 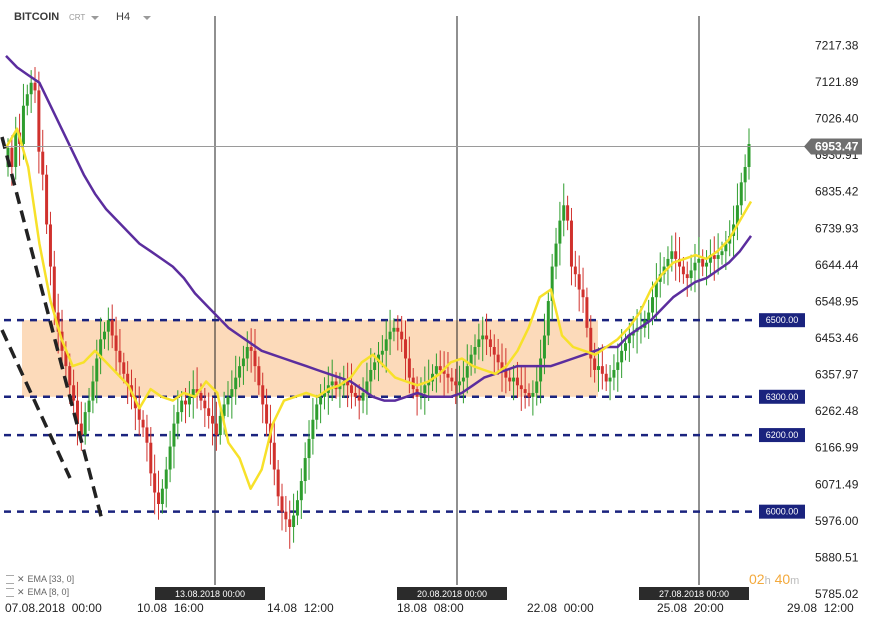 What do you see at coordinates (21, 579) in the screenshot?
I see `remove-icon: ✕` at bounding box center [21, 579].